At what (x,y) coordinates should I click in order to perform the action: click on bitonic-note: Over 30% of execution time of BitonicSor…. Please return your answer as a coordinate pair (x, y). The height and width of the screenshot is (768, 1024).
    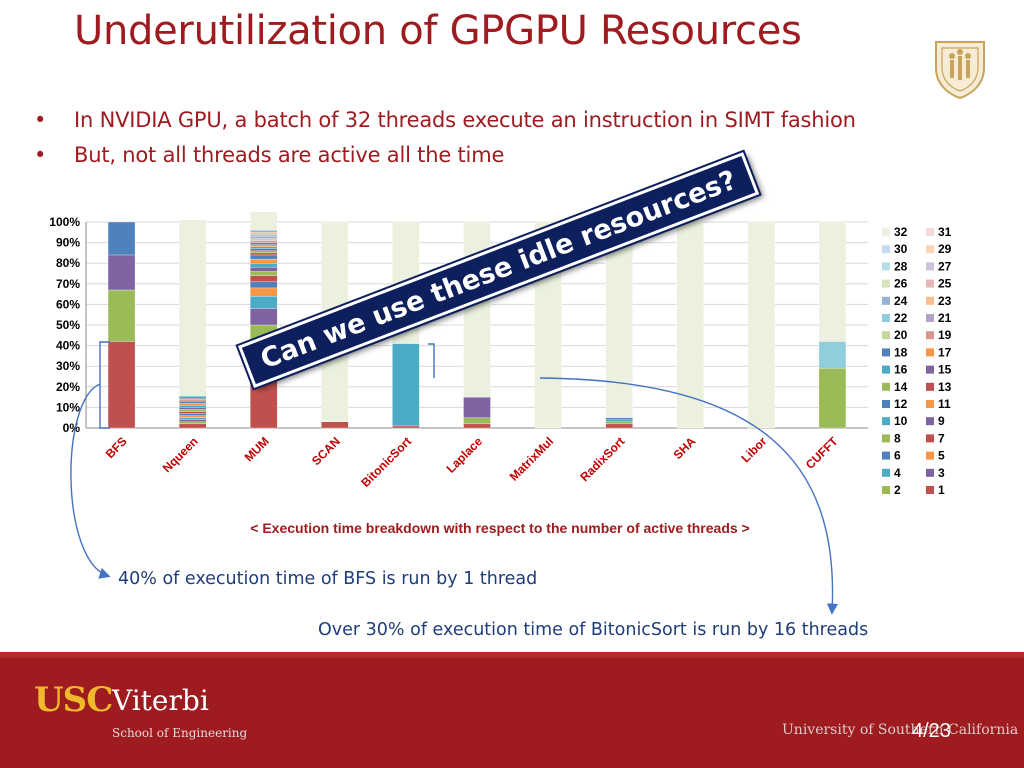
    Looking at the image, I should click on (593, 630).